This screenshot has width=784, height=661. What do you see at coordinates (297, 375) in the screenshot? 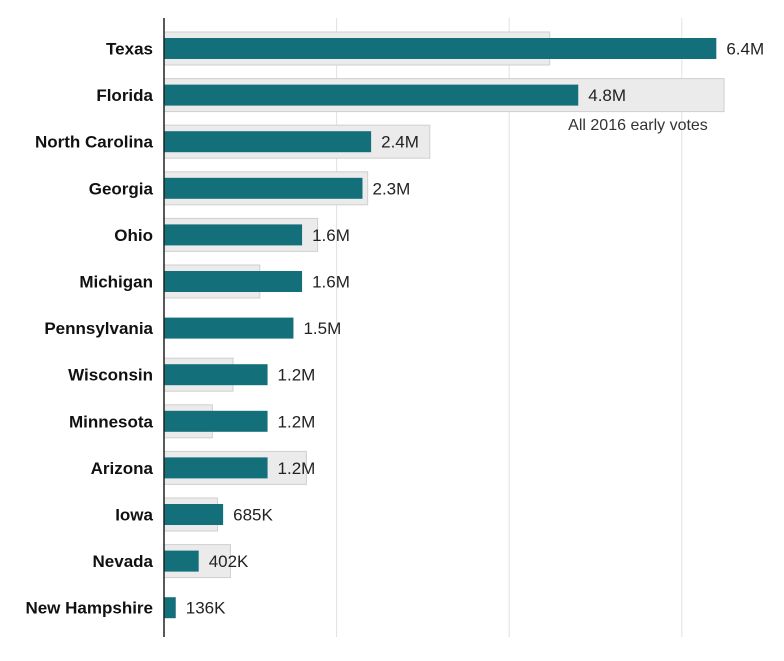
I see `value-label-wisconsin: 1.2M` at bounding box center [297, 375].